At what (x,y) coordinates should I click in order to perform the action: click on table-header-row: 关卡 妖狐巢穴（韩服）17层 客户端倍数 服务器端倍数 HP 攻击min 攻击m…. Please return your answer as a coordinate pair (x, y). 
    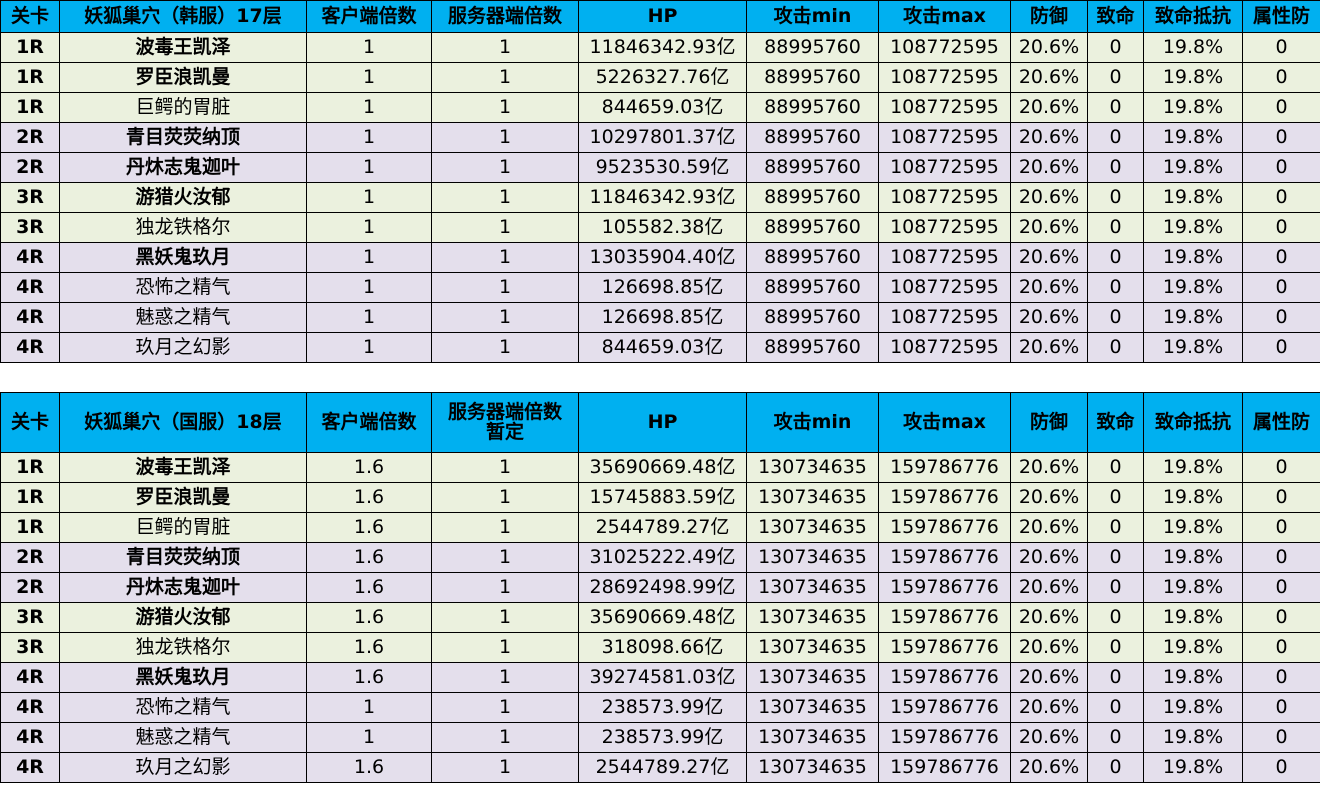
    Looking at the image, I should click on (660, 16).